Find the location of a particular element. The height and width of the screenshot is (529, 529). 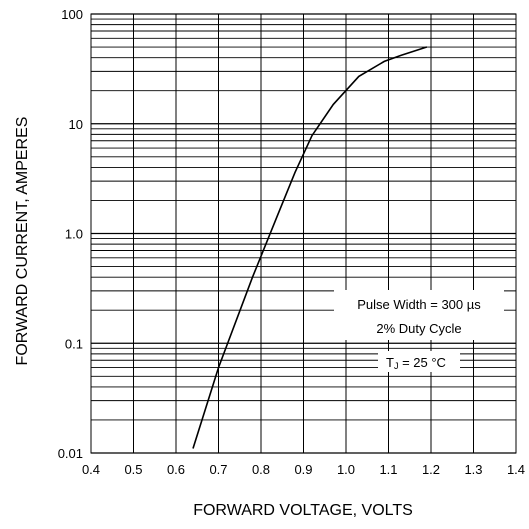

annotation-temperature: TJ = 25 °C is located at coordinates (416, 363).